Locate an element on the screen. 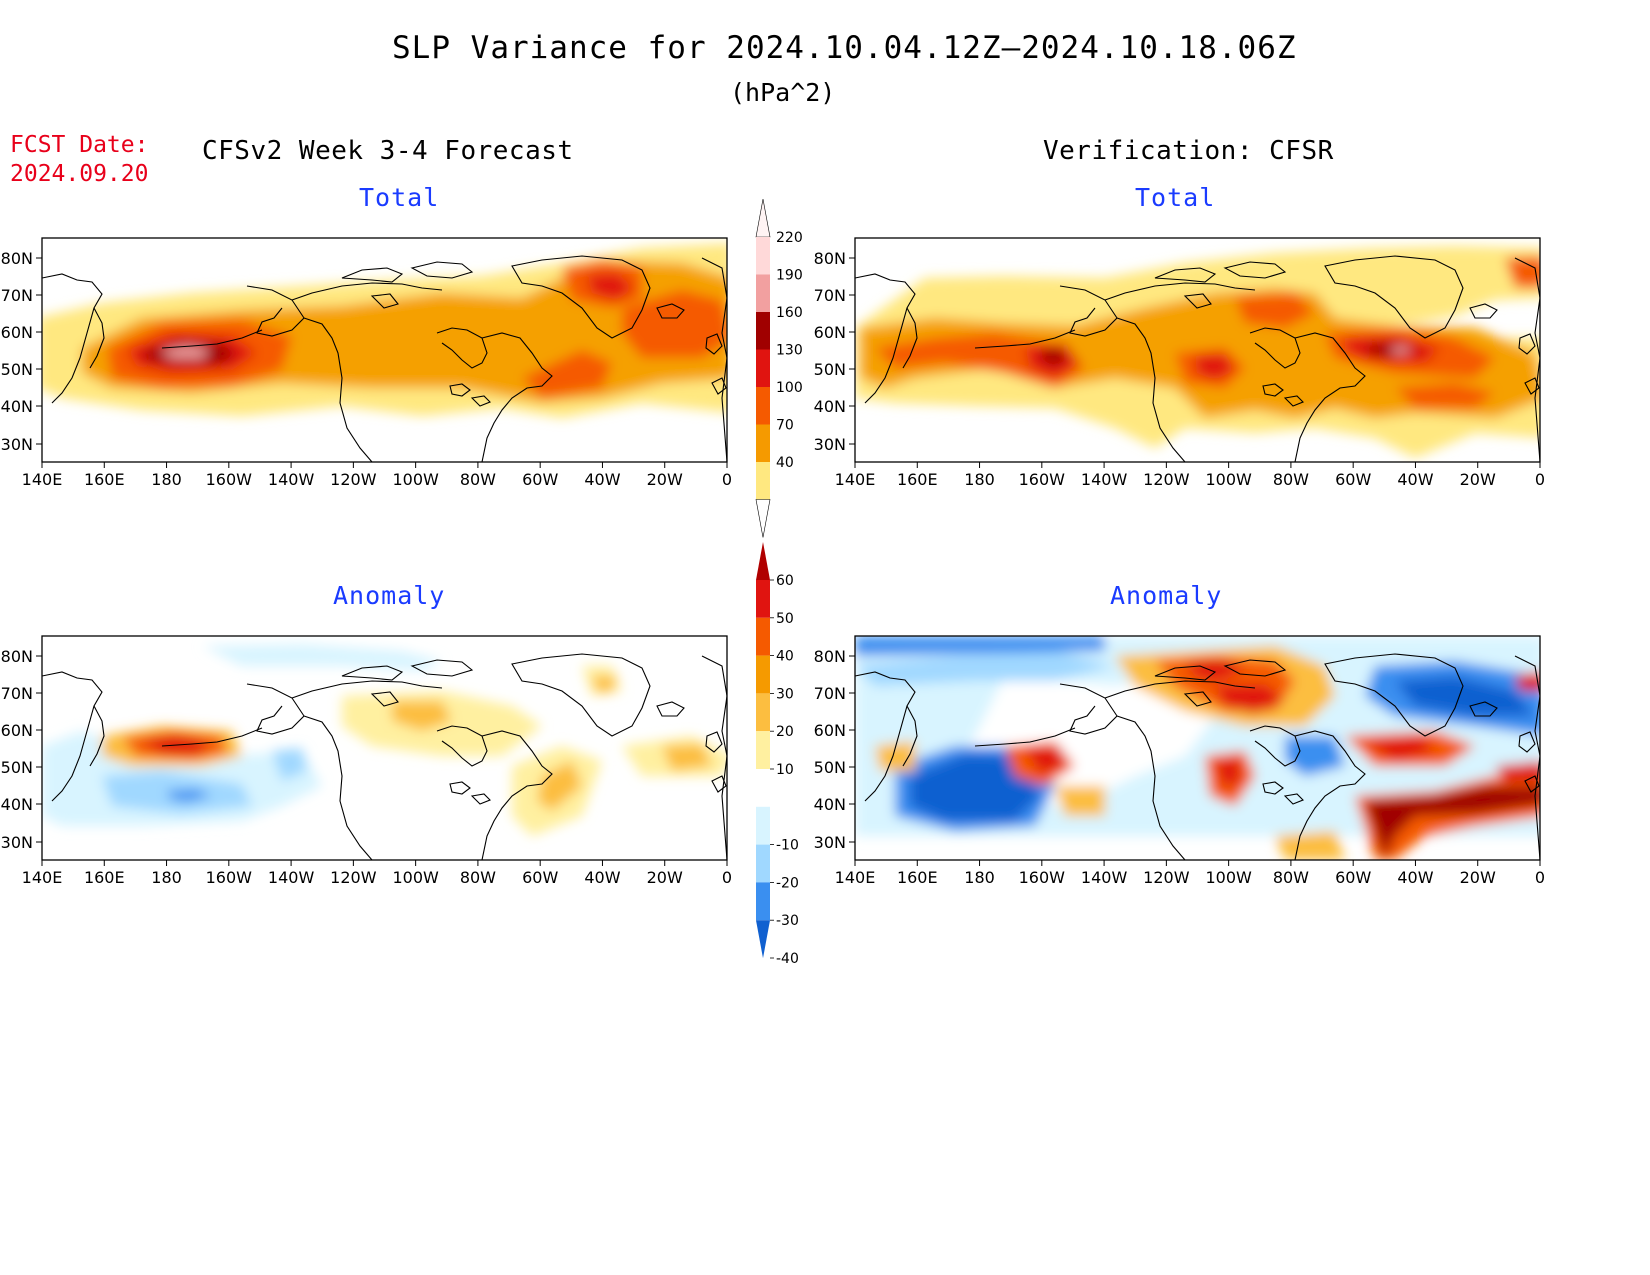 This screenshot has width=1650, height=1275. colorbar-label: 50 is located at coordinates (785, 619).